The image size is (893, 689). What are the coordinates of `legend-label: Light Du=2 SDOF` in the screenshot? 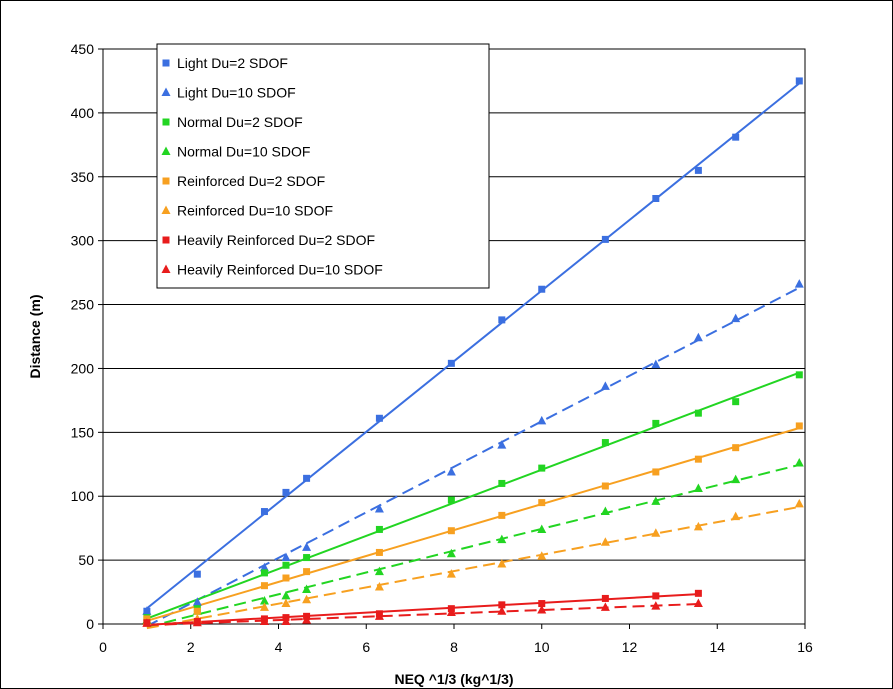 It's located at (232, 63).